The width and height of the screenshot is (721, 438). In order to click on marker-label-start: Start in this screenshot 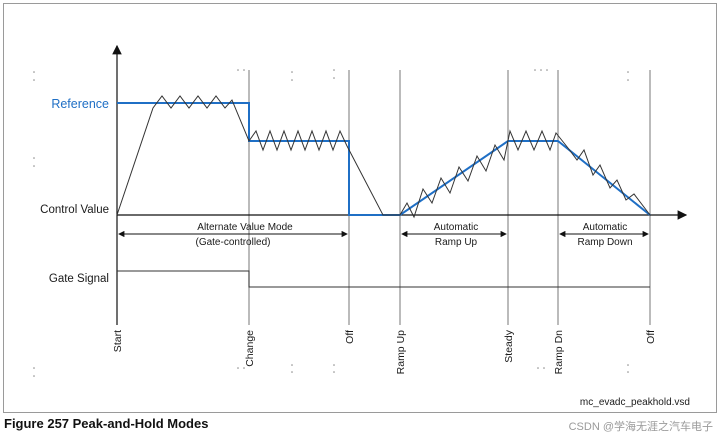, I will do `click(118, 341)`.